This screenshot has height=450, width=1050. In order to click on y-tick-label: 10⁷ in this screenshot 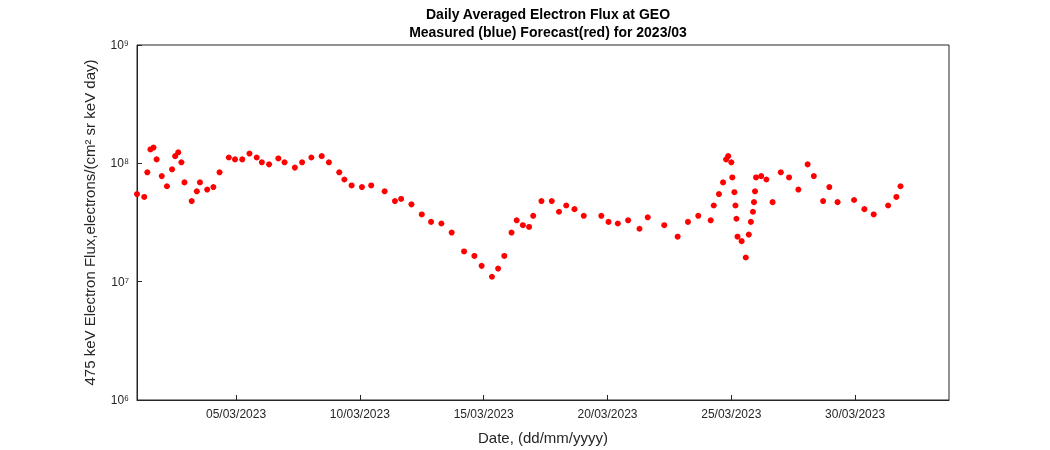, I will do `click(120, 281)`.